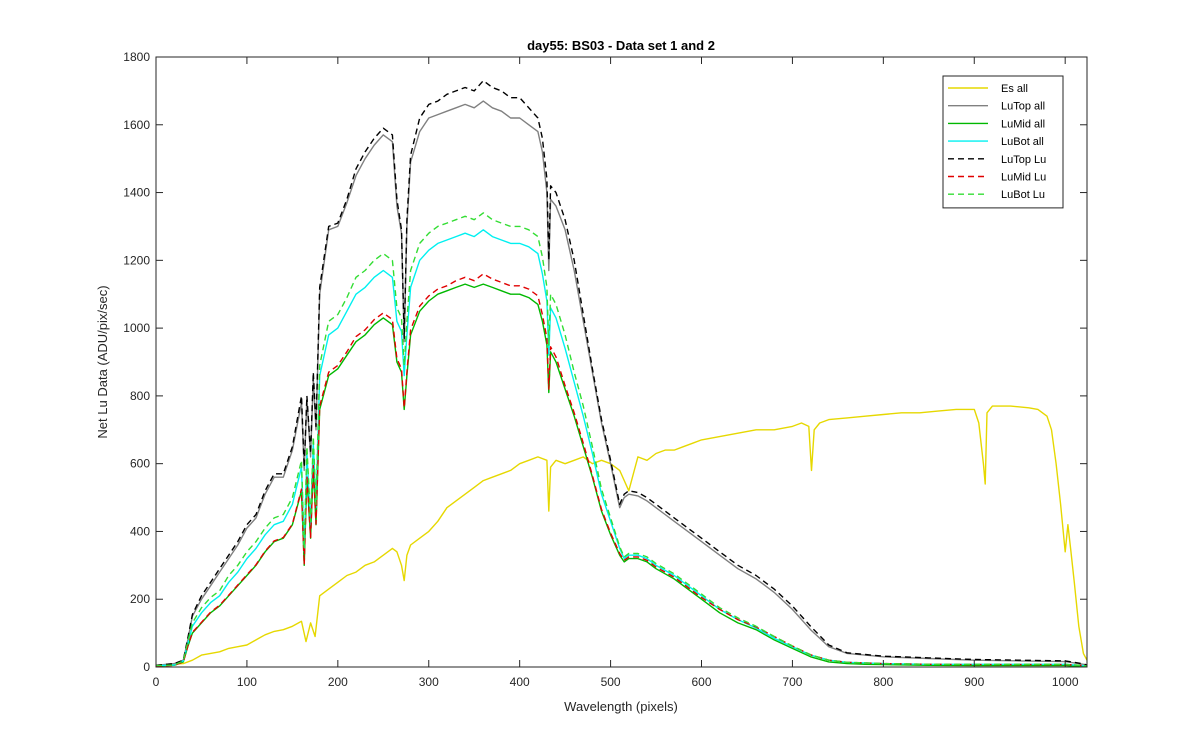  I want to click on y-tick-label: 1600, so click(136, 125).